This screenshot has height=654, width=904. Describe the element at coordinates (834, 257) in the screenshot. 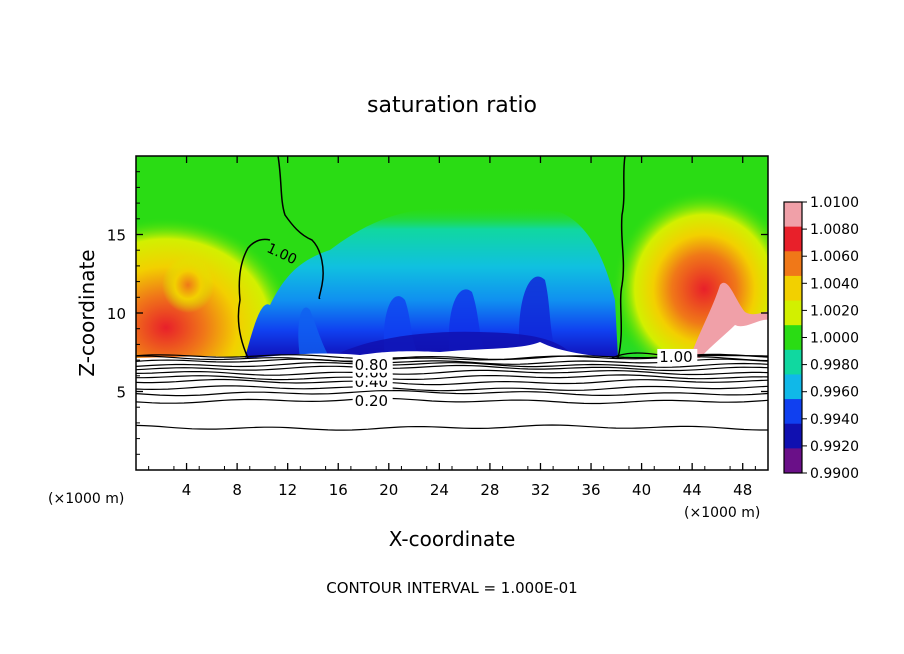

I see `colorbar-label: 1.0060` at that location.